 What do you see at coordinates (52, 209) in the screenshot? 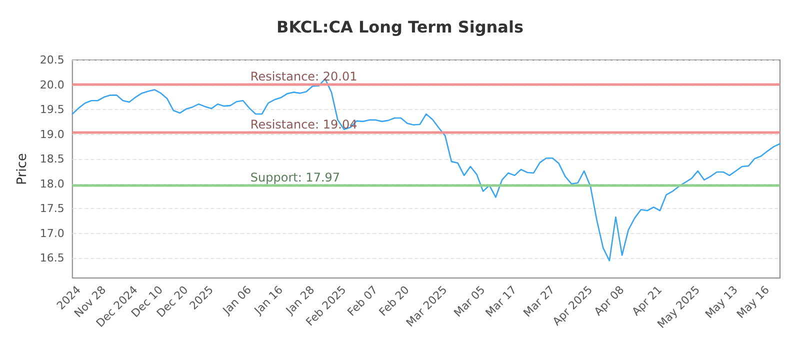
I see `y-tick-label: 17.5` at bounding box center [52, 209].